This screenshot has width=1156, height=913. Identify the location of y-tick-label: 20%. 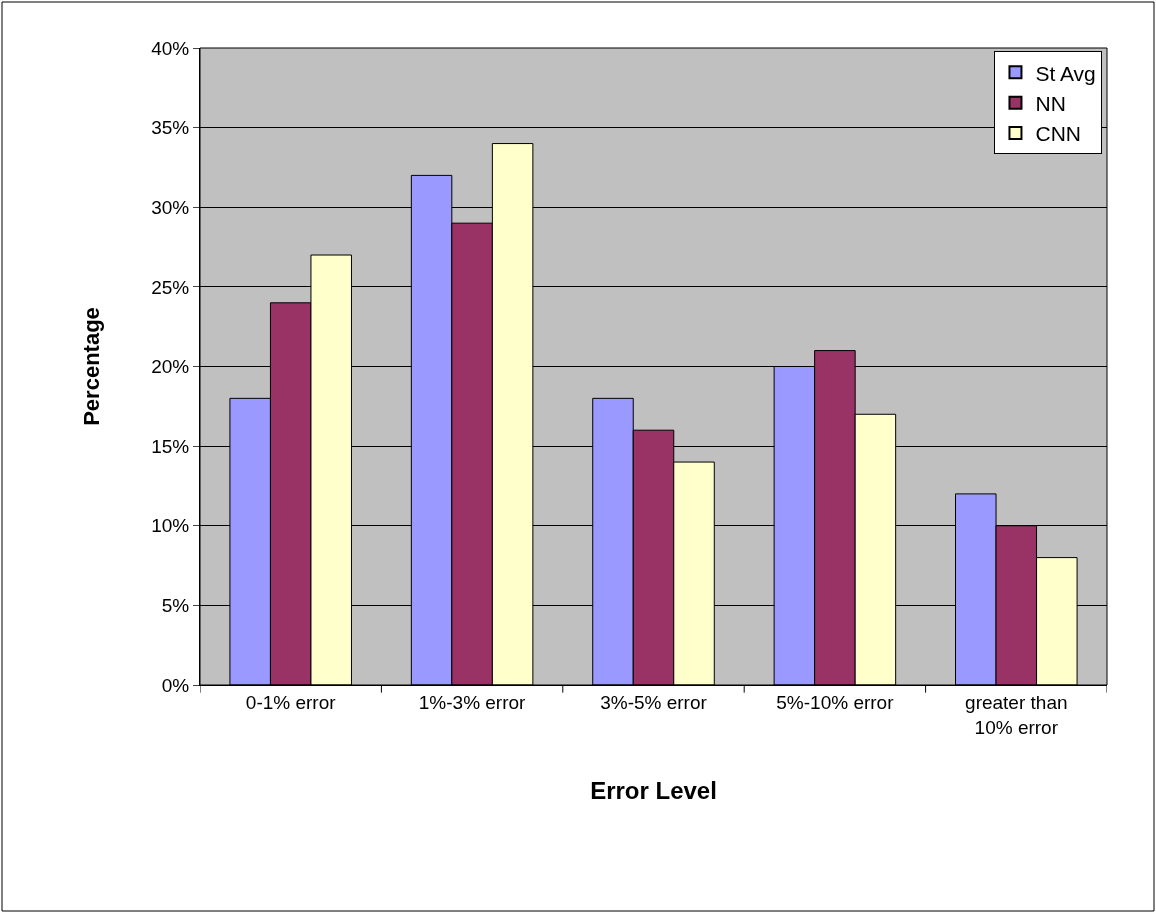
(170, 367).